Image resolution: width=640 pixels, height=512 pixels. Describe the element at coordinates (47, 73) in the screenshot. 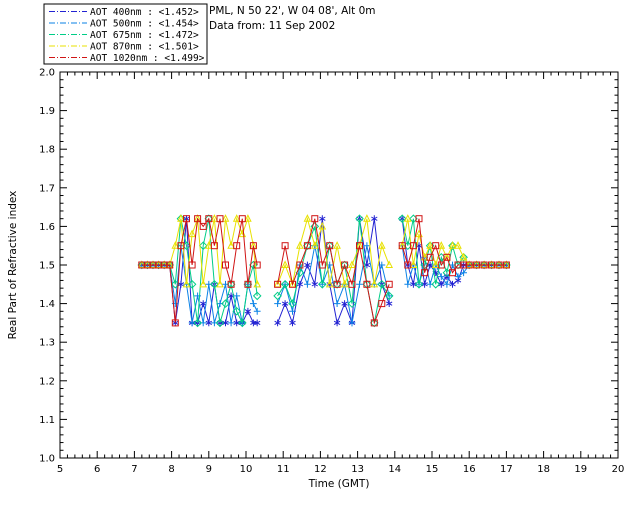

I see `y-tick-label: 2.0` at that location.